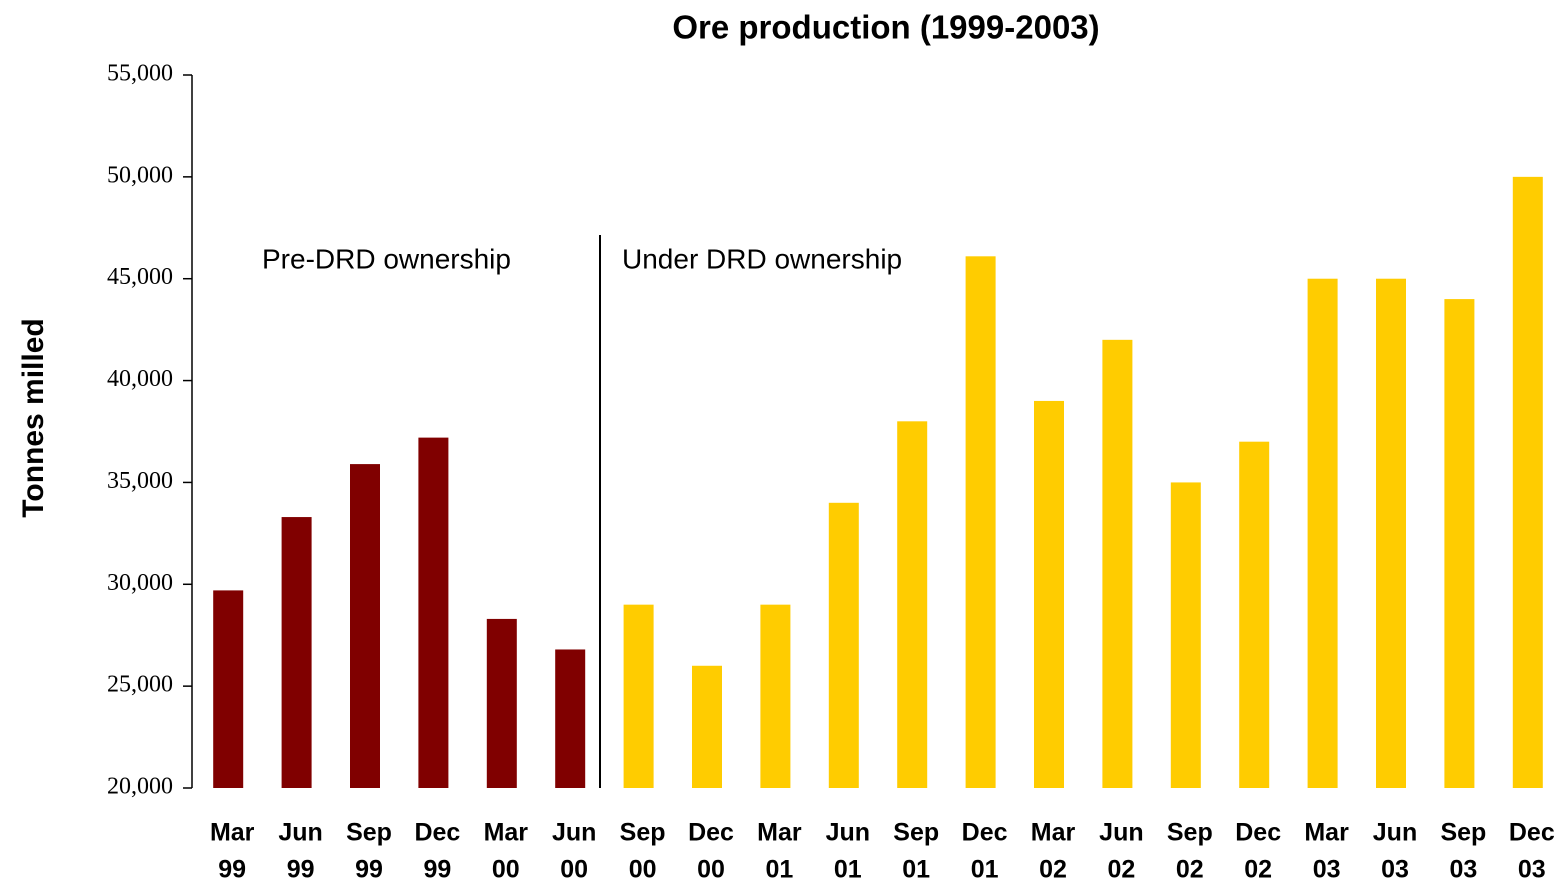 The image size is (1565, 884). What do you see at coordinates (140, 481) in the screenshot?
I see `y-tick-label: 35,000` at bounding box center [140, 481].